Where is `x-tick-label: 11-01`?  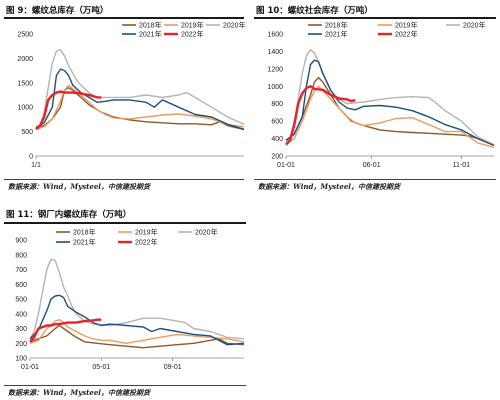
x-tick-label: 11-01 is located at coordinates (461, 165).